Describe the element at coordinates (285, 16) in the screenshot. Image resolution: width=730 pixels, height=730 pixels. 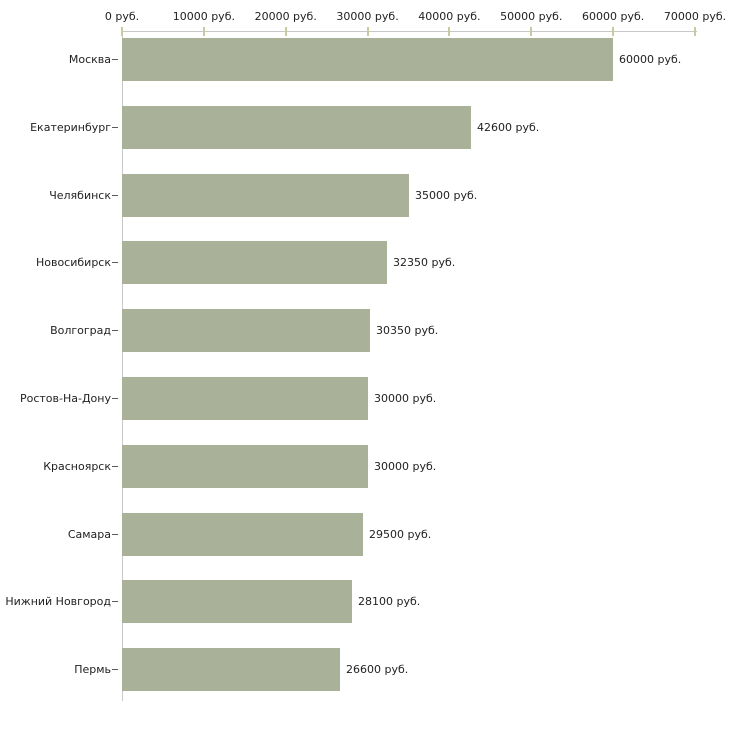
I see `x-axis-tick-label: 20000 руб.` at that location.